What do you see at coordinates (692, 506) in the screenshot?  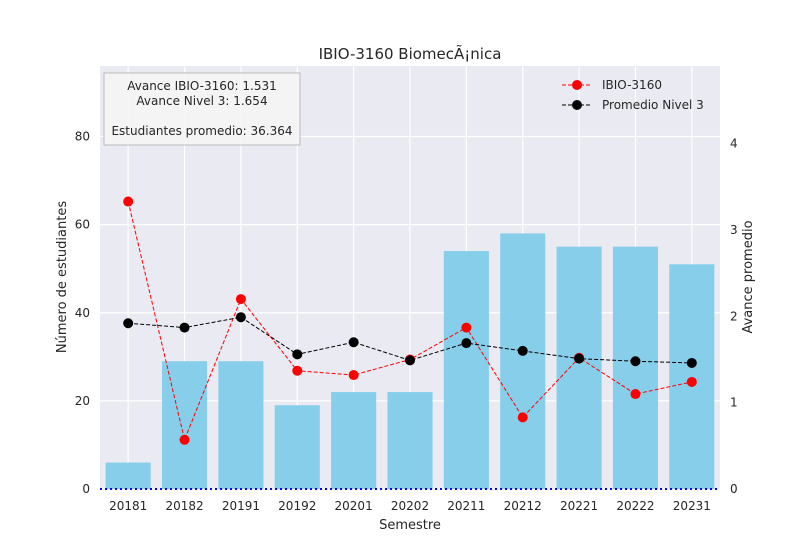 I see `x-tick-label: 20231` at bounding box center [692, 506].